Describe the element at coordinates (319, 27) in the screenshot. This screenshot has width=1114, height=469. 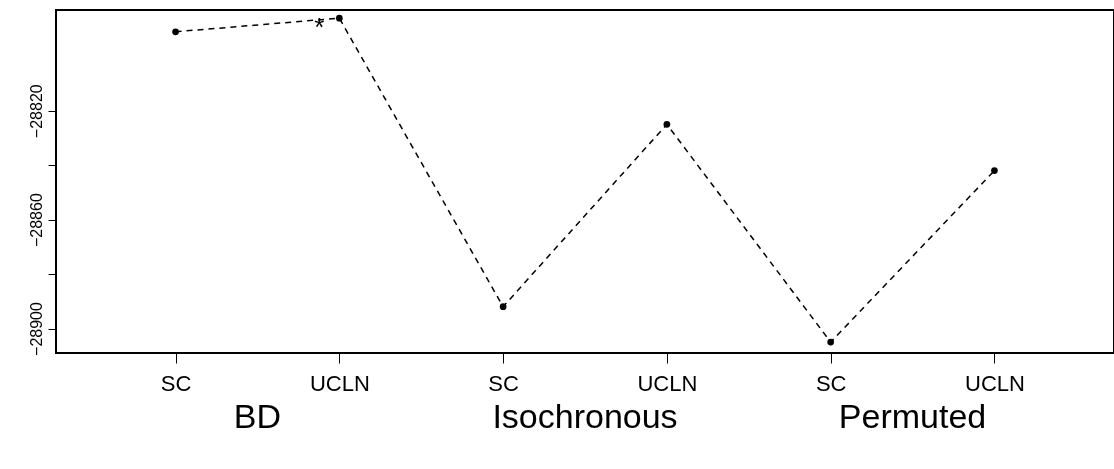
I see `annotation: *` at that location.